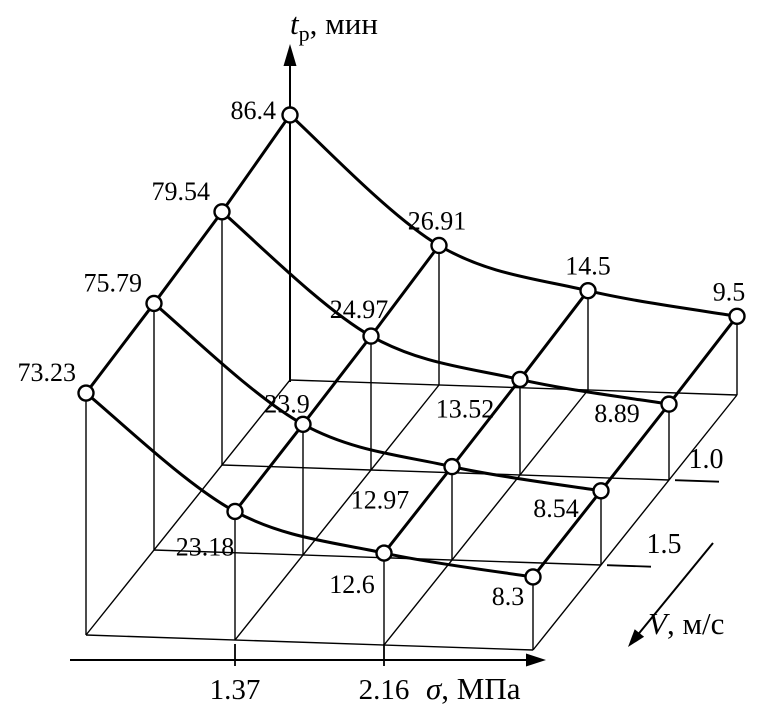 The image size is (769, 711). What do you see at coordinates (588, 266) in the screenshot?
I see `point-value-label: 14.5` at bounding box center [588, 266].